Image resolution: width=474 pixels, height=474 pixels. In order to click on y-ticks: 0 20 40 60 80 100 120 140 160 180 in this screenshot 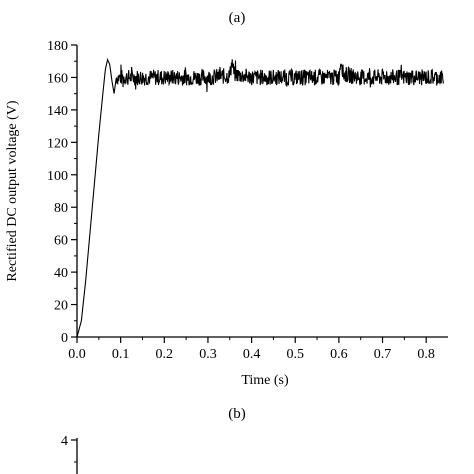, I will do `click(62, 192)`.